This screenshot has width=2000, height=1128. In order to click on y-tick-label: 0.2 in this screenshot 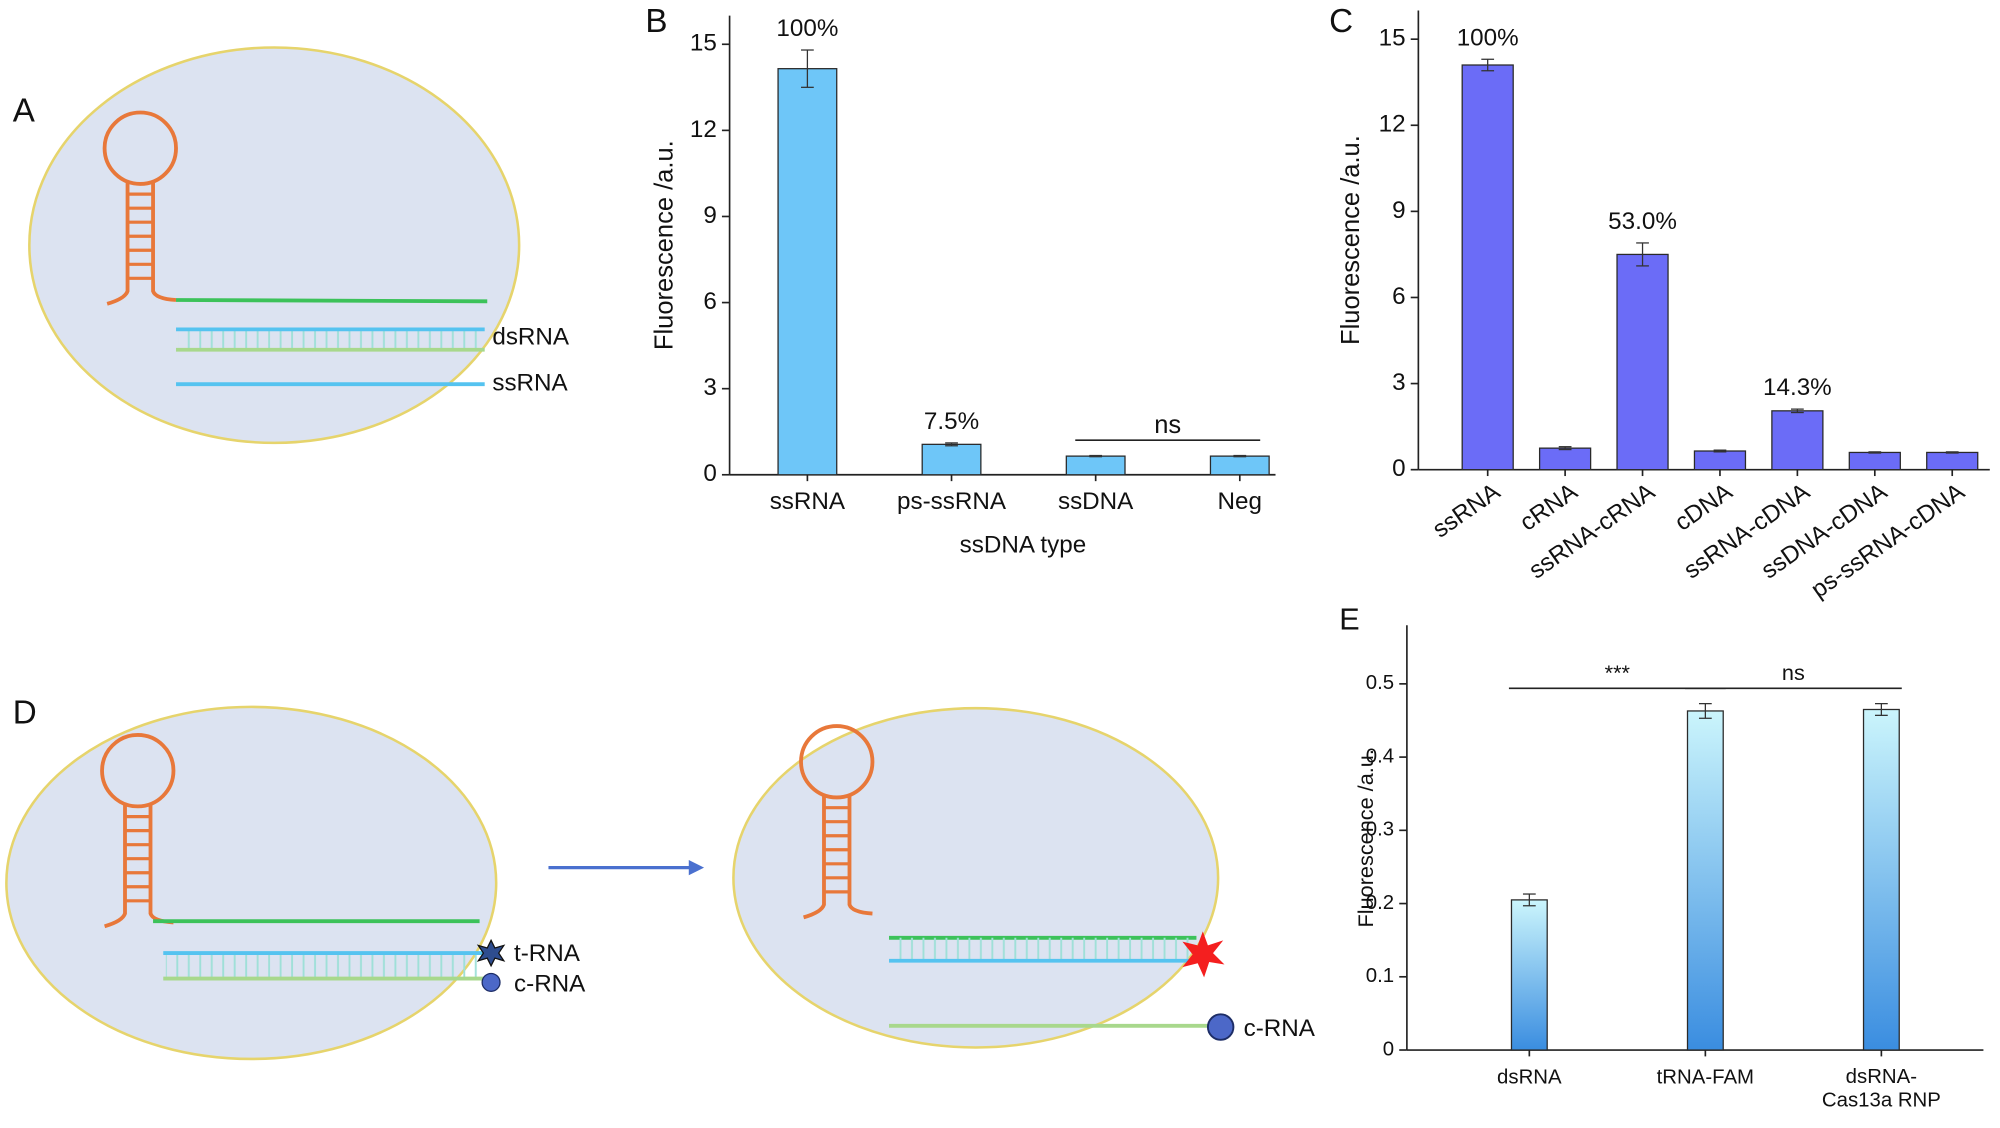, I will do `click(1380, 903)`.